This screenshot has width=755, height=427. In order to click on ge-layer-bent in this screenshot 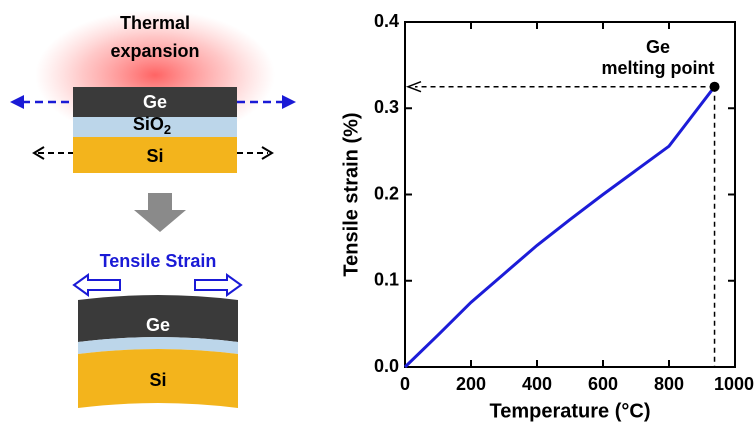, I will do `click(158, 318)`.